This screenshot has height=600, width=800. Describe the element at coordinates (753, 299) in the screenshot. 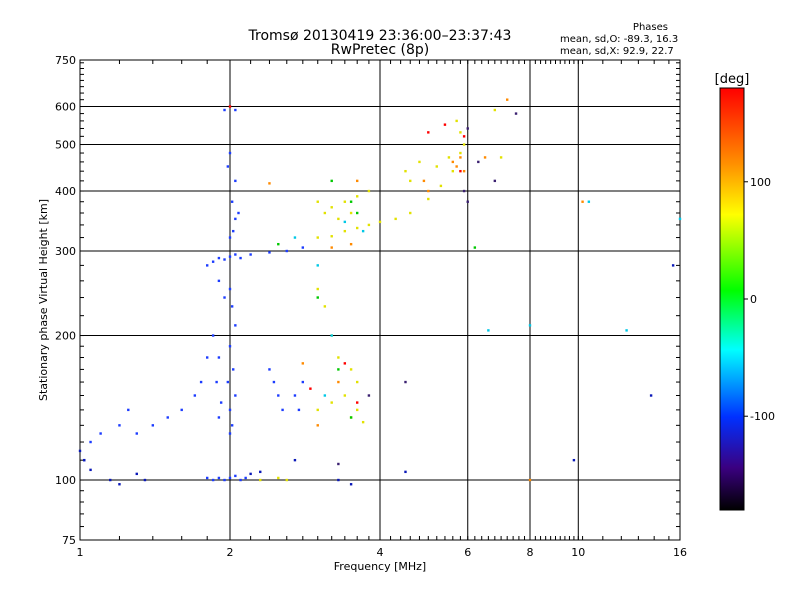

I see `colorbar-tick-label: 0` at that location.